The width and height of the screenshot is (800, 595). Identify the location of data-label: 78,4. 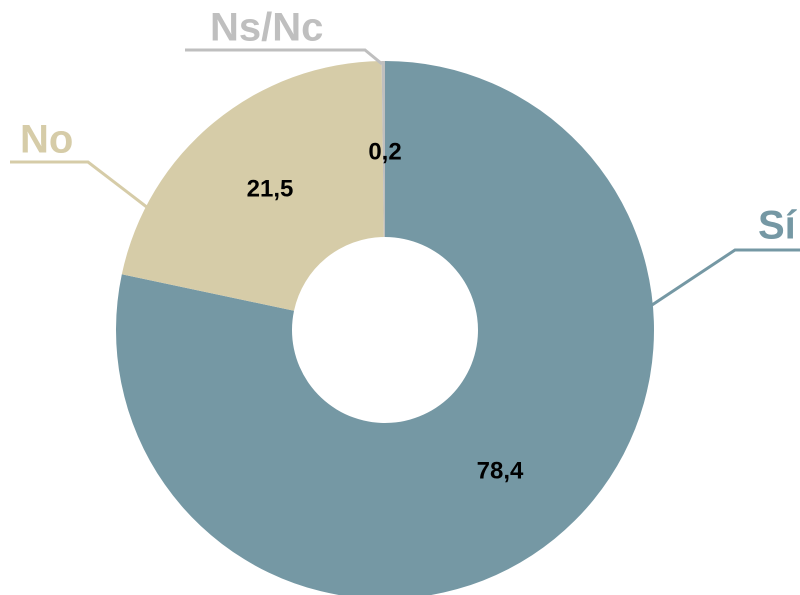
(500, 470).